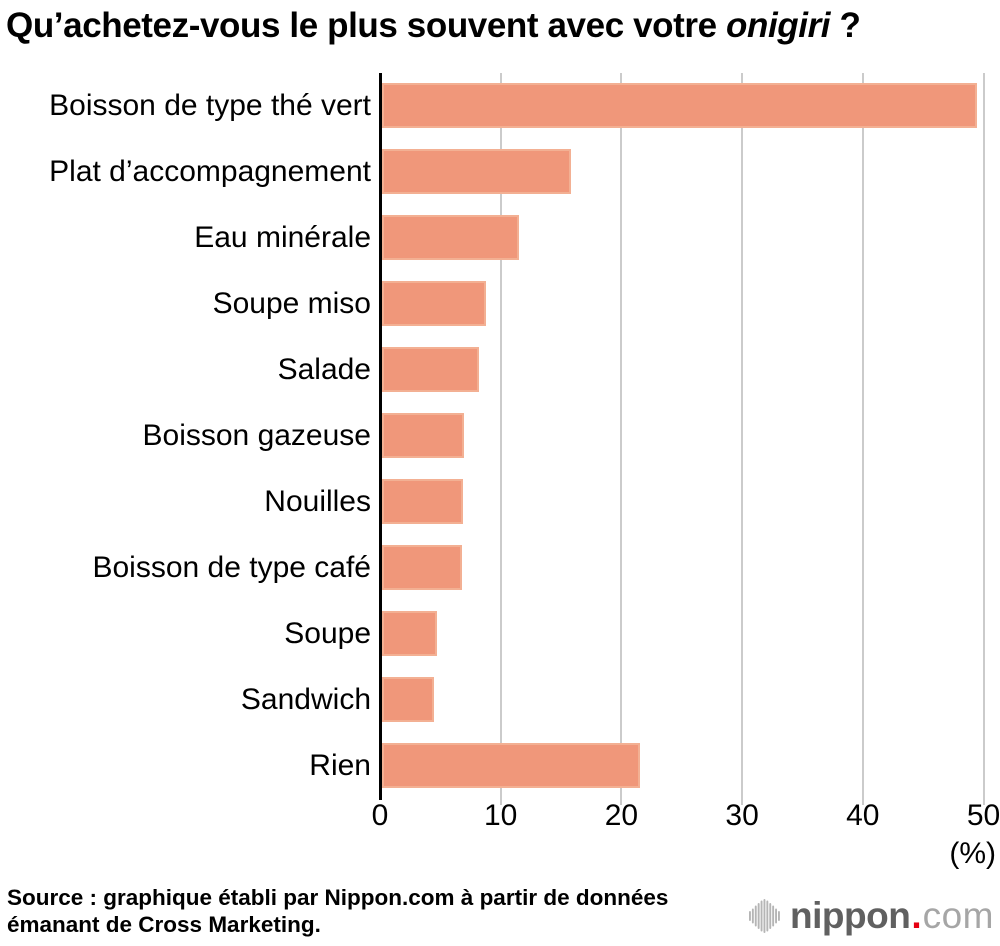  Describe the element at coordinates (380, 815) in the screenshot. I see `x-tick-label: 0` at that location.